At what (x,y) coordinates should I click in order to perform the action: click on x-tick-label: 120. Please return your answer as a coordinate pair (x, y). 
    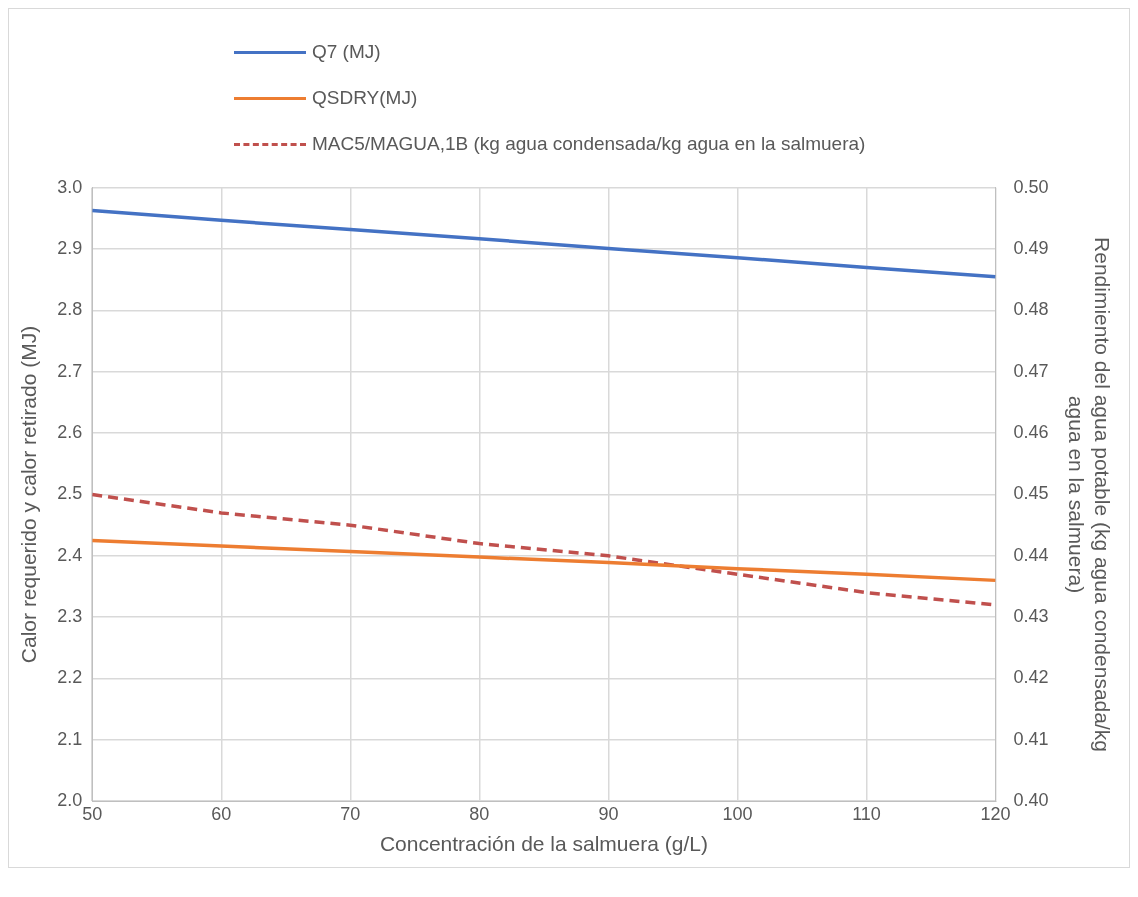
    Looking at the image, I should click on (995, 813).